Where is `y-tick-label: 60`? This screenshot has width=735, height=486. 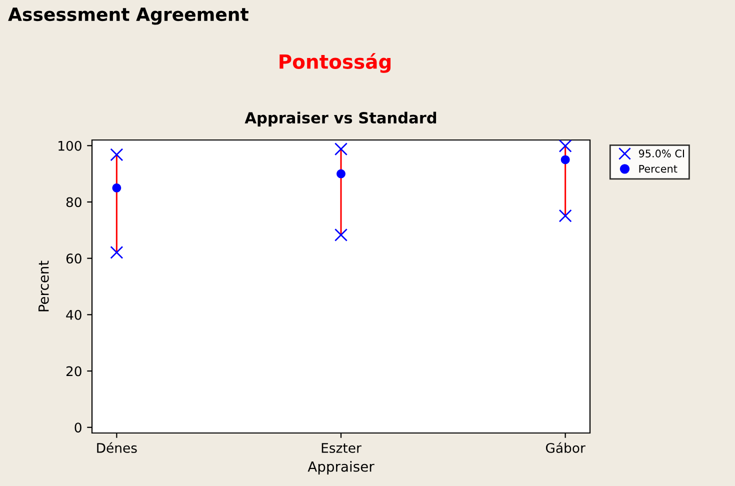 y-tick-label: 60 is located at coordinates (74, 259).